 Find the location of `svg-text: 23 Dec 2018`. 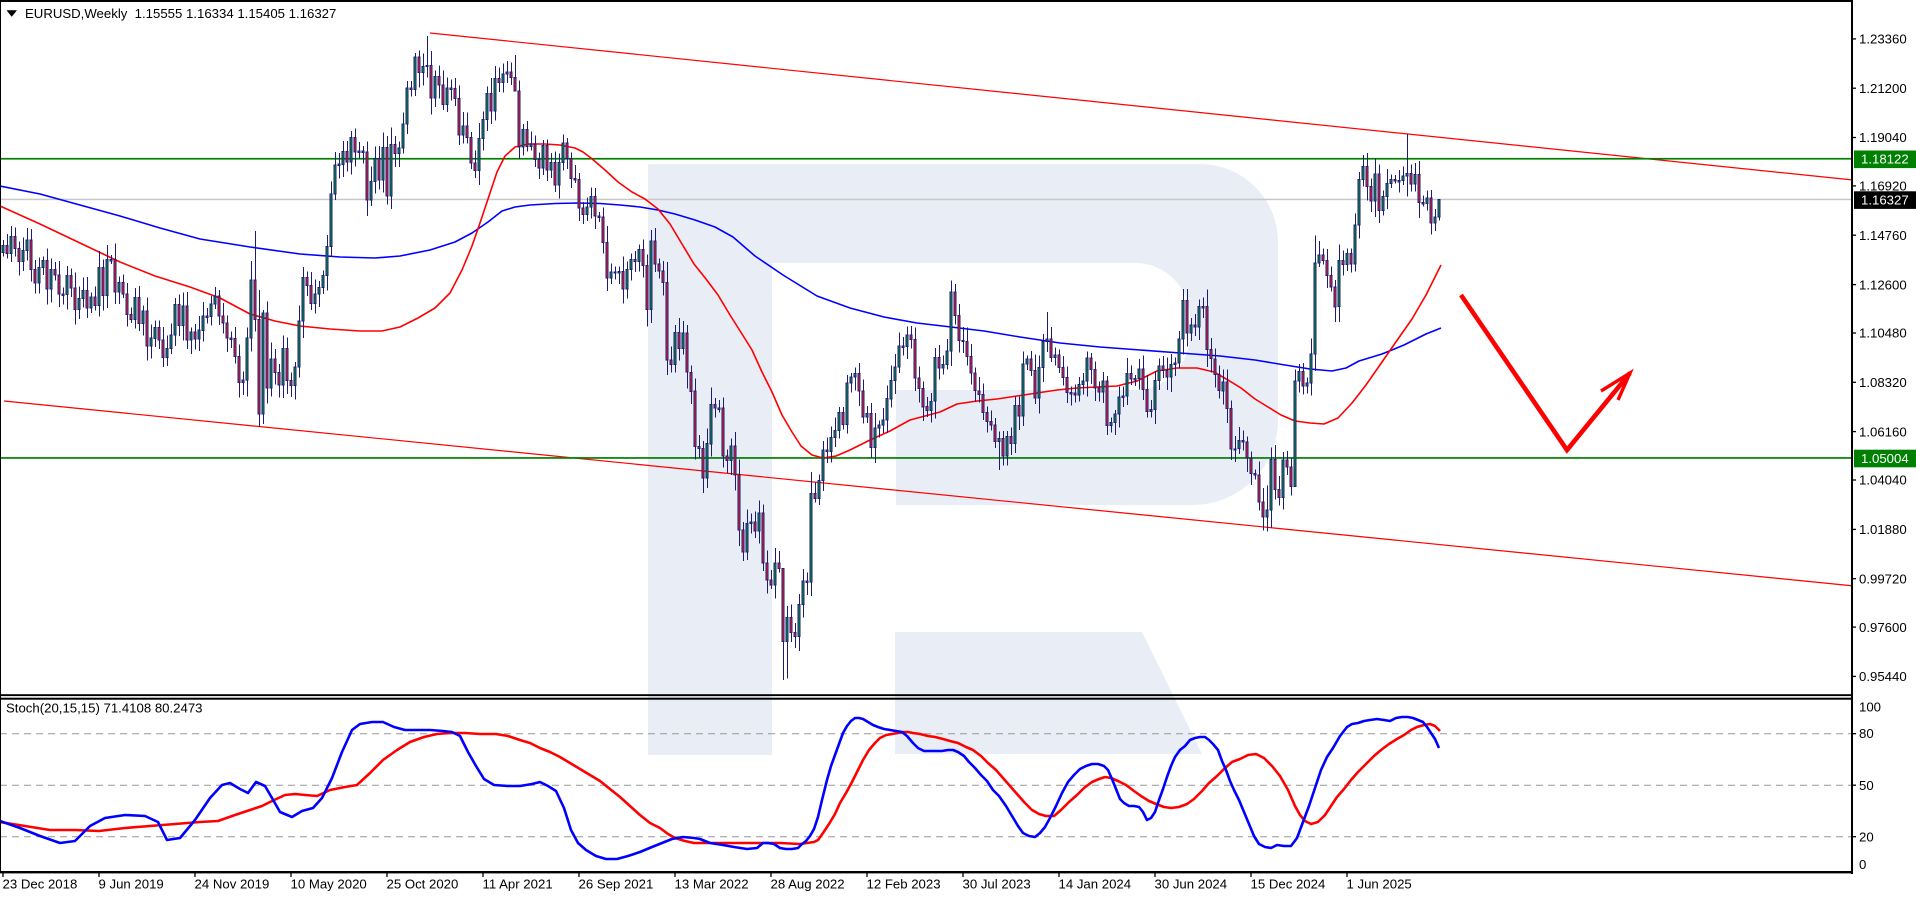

svg-text: 23 Dec 2018 is located at coordinates (40, 883).